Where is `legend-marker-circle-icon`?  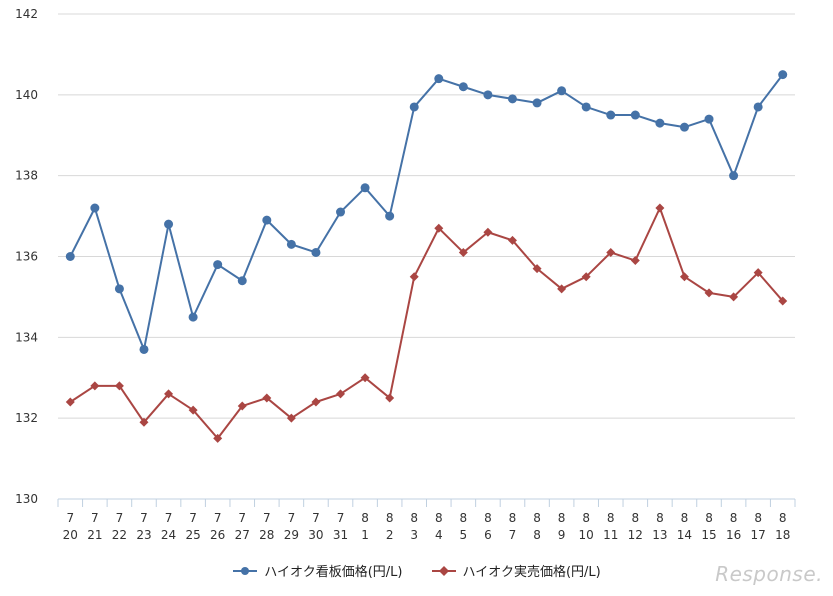 legend-marker-circle-icon is located at coordinates (245, 570).